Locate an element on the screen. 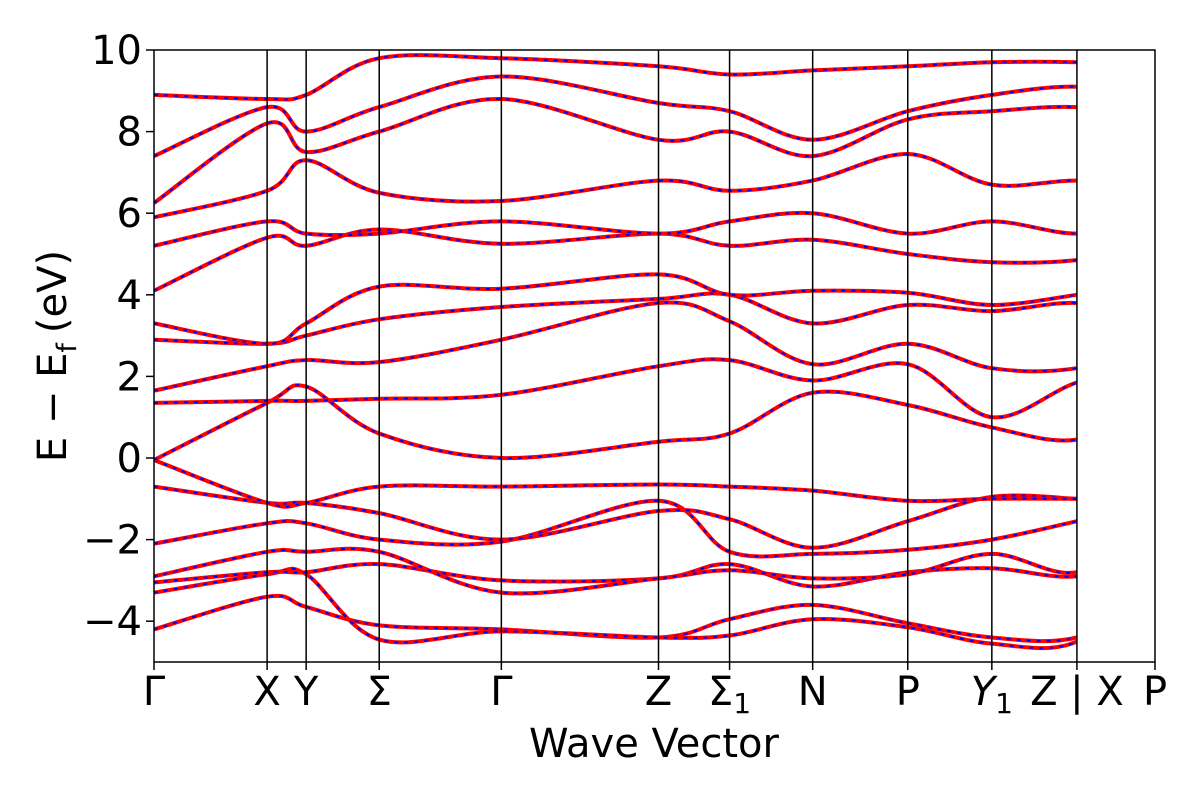 This screenshot has width=1200, height=800. x-axis-label: Wave Vector is located at coordinates (654, 744).